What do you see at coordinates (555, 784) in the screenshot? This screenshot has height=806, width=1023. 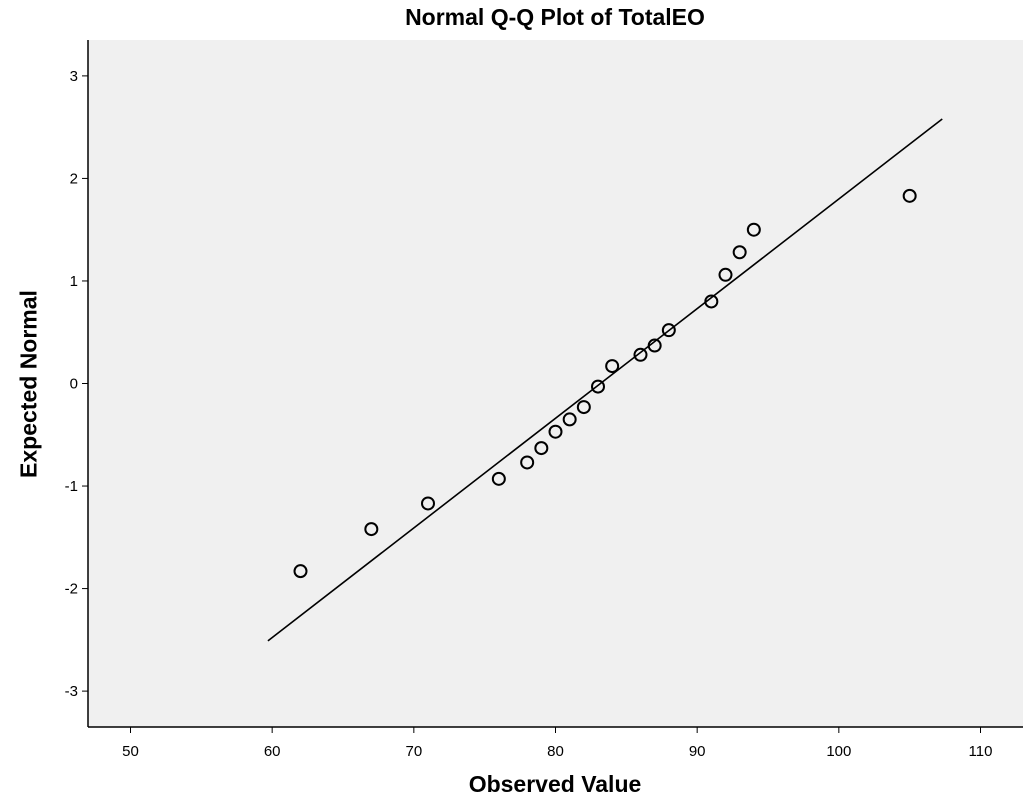 I see `x-axis-title: Observed Value` at bounding box center [555, 784].